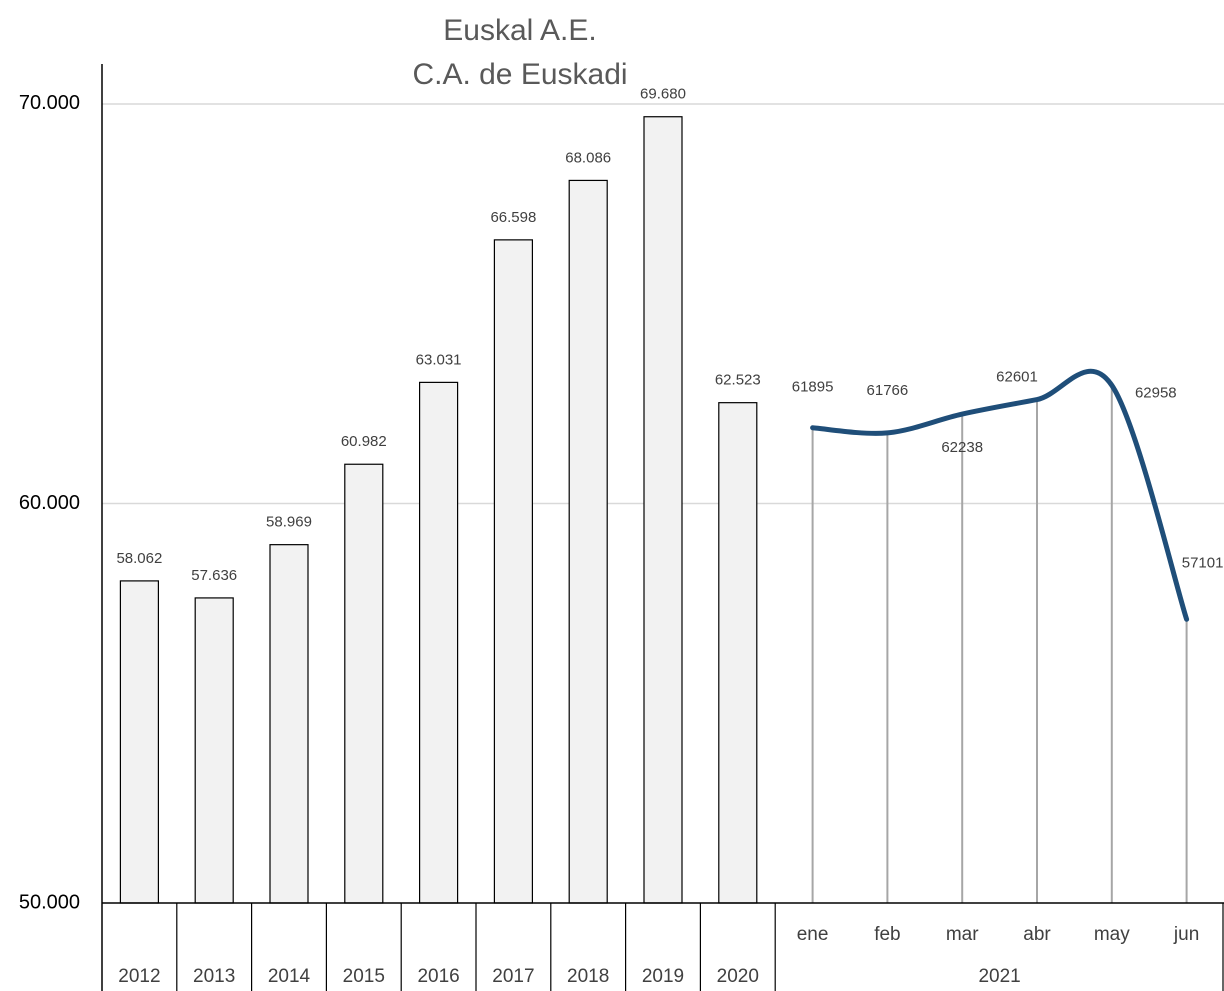 Image resolution: width=1224 pixels, height=991 pixels. What do you see at coordinates (663, 94) in the screenshot?
I see `data-label: 69.680` at bounding box center [663, 94].